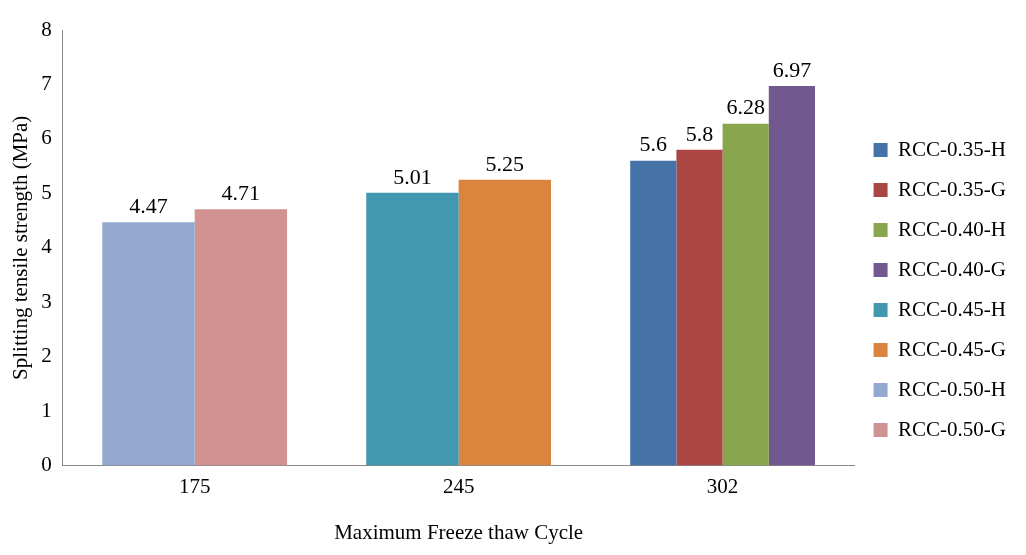 The width and height of the screenshot is (1026, 555). Describe the element at coordinates (46, 409) in the screenshot. I see `y-tick-label: 1` at that location.